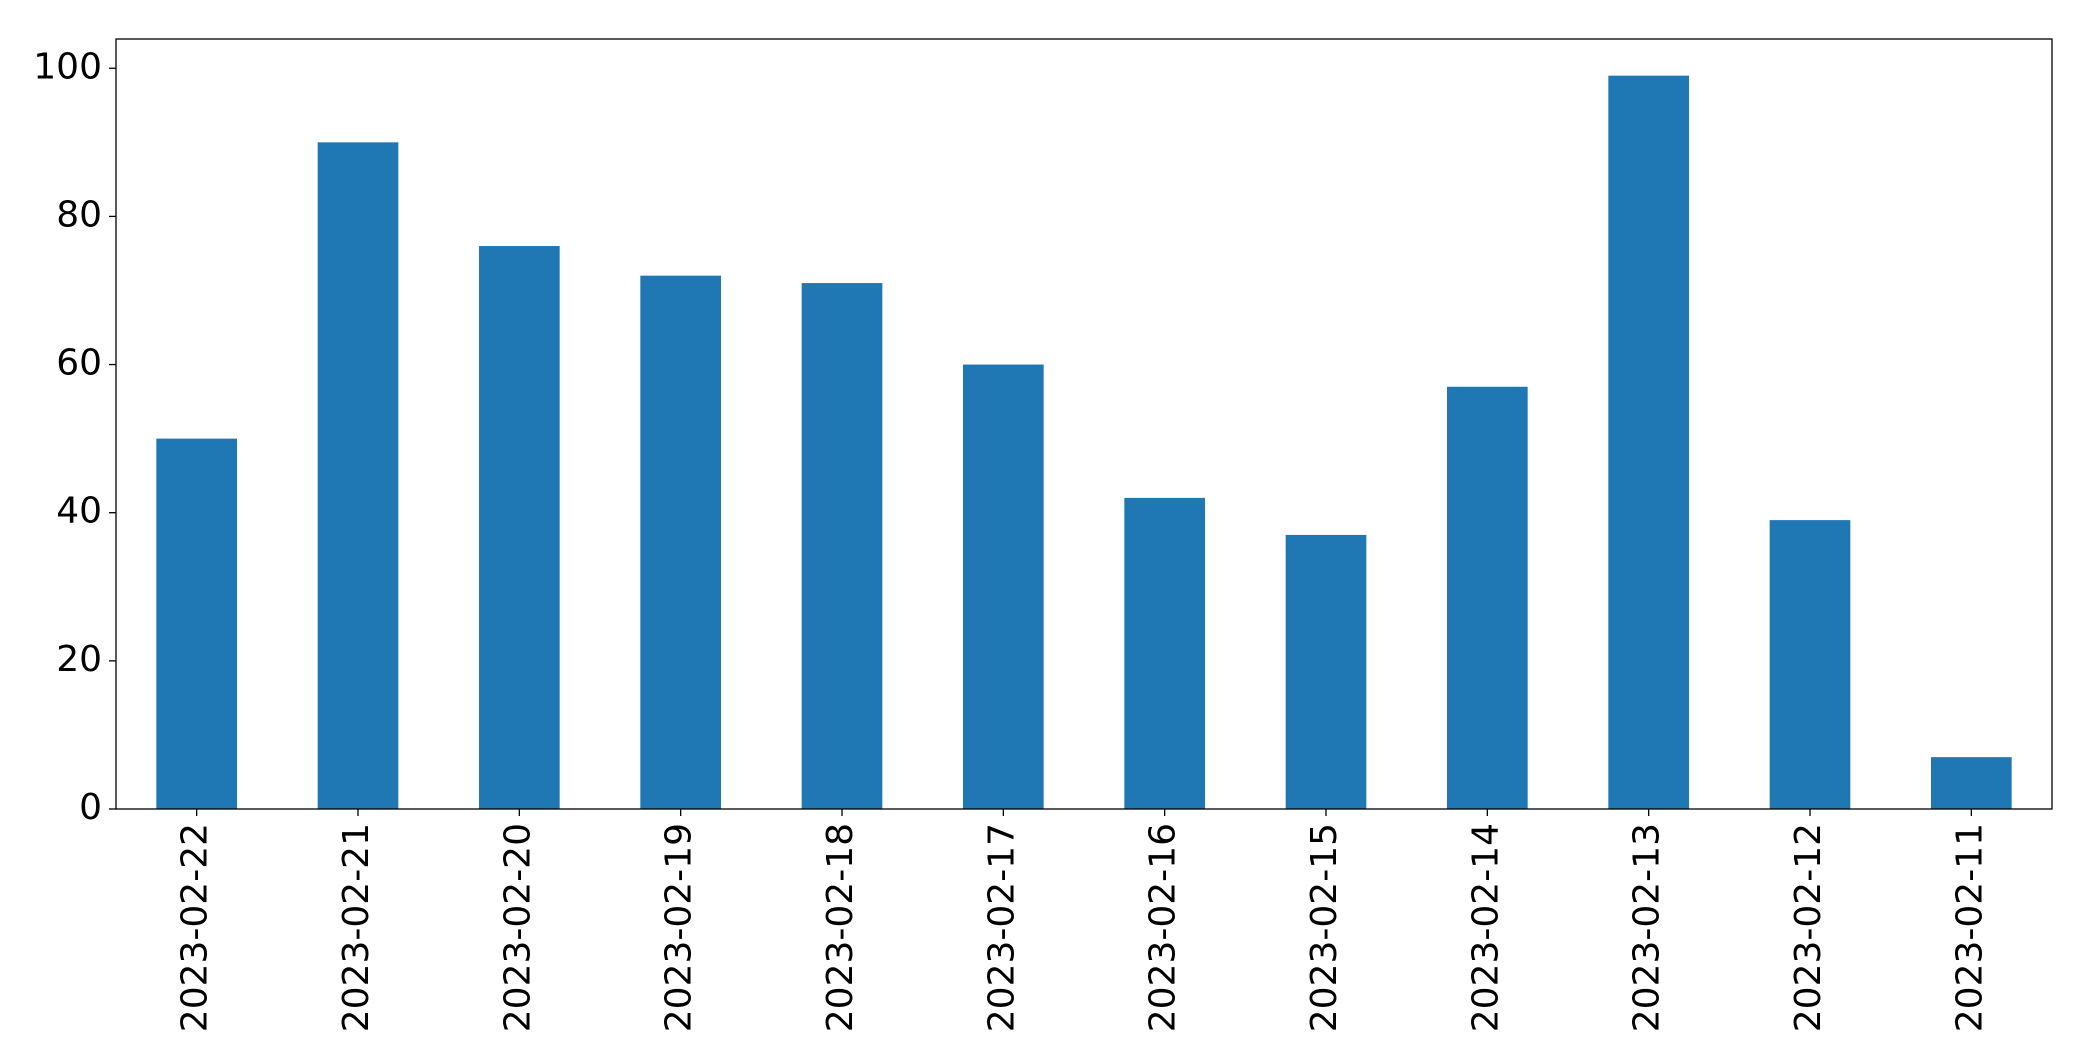 The width and height of the screenshot is (2093, 1061). Describe the element at coordinates (1647, 927) in the screenshot. I see `x-tick-label: 2023-02-13` at that location.